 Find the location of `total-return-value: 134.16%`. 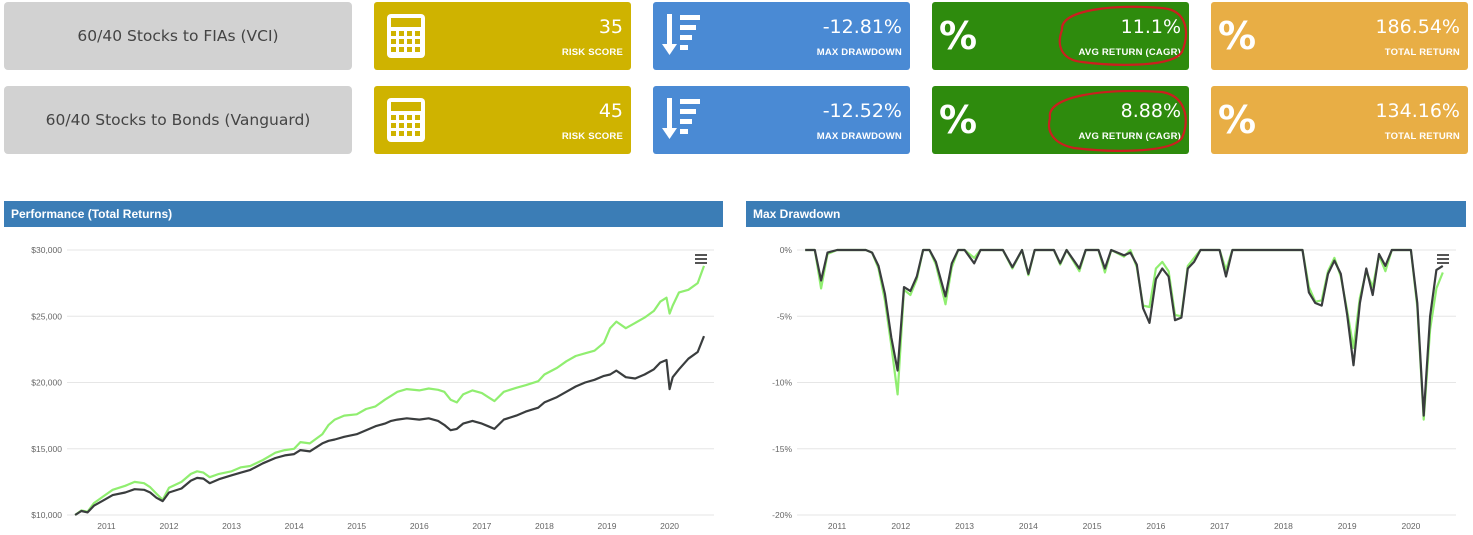

total-return-value: 134.16% is located at coordinates (1417, 111).